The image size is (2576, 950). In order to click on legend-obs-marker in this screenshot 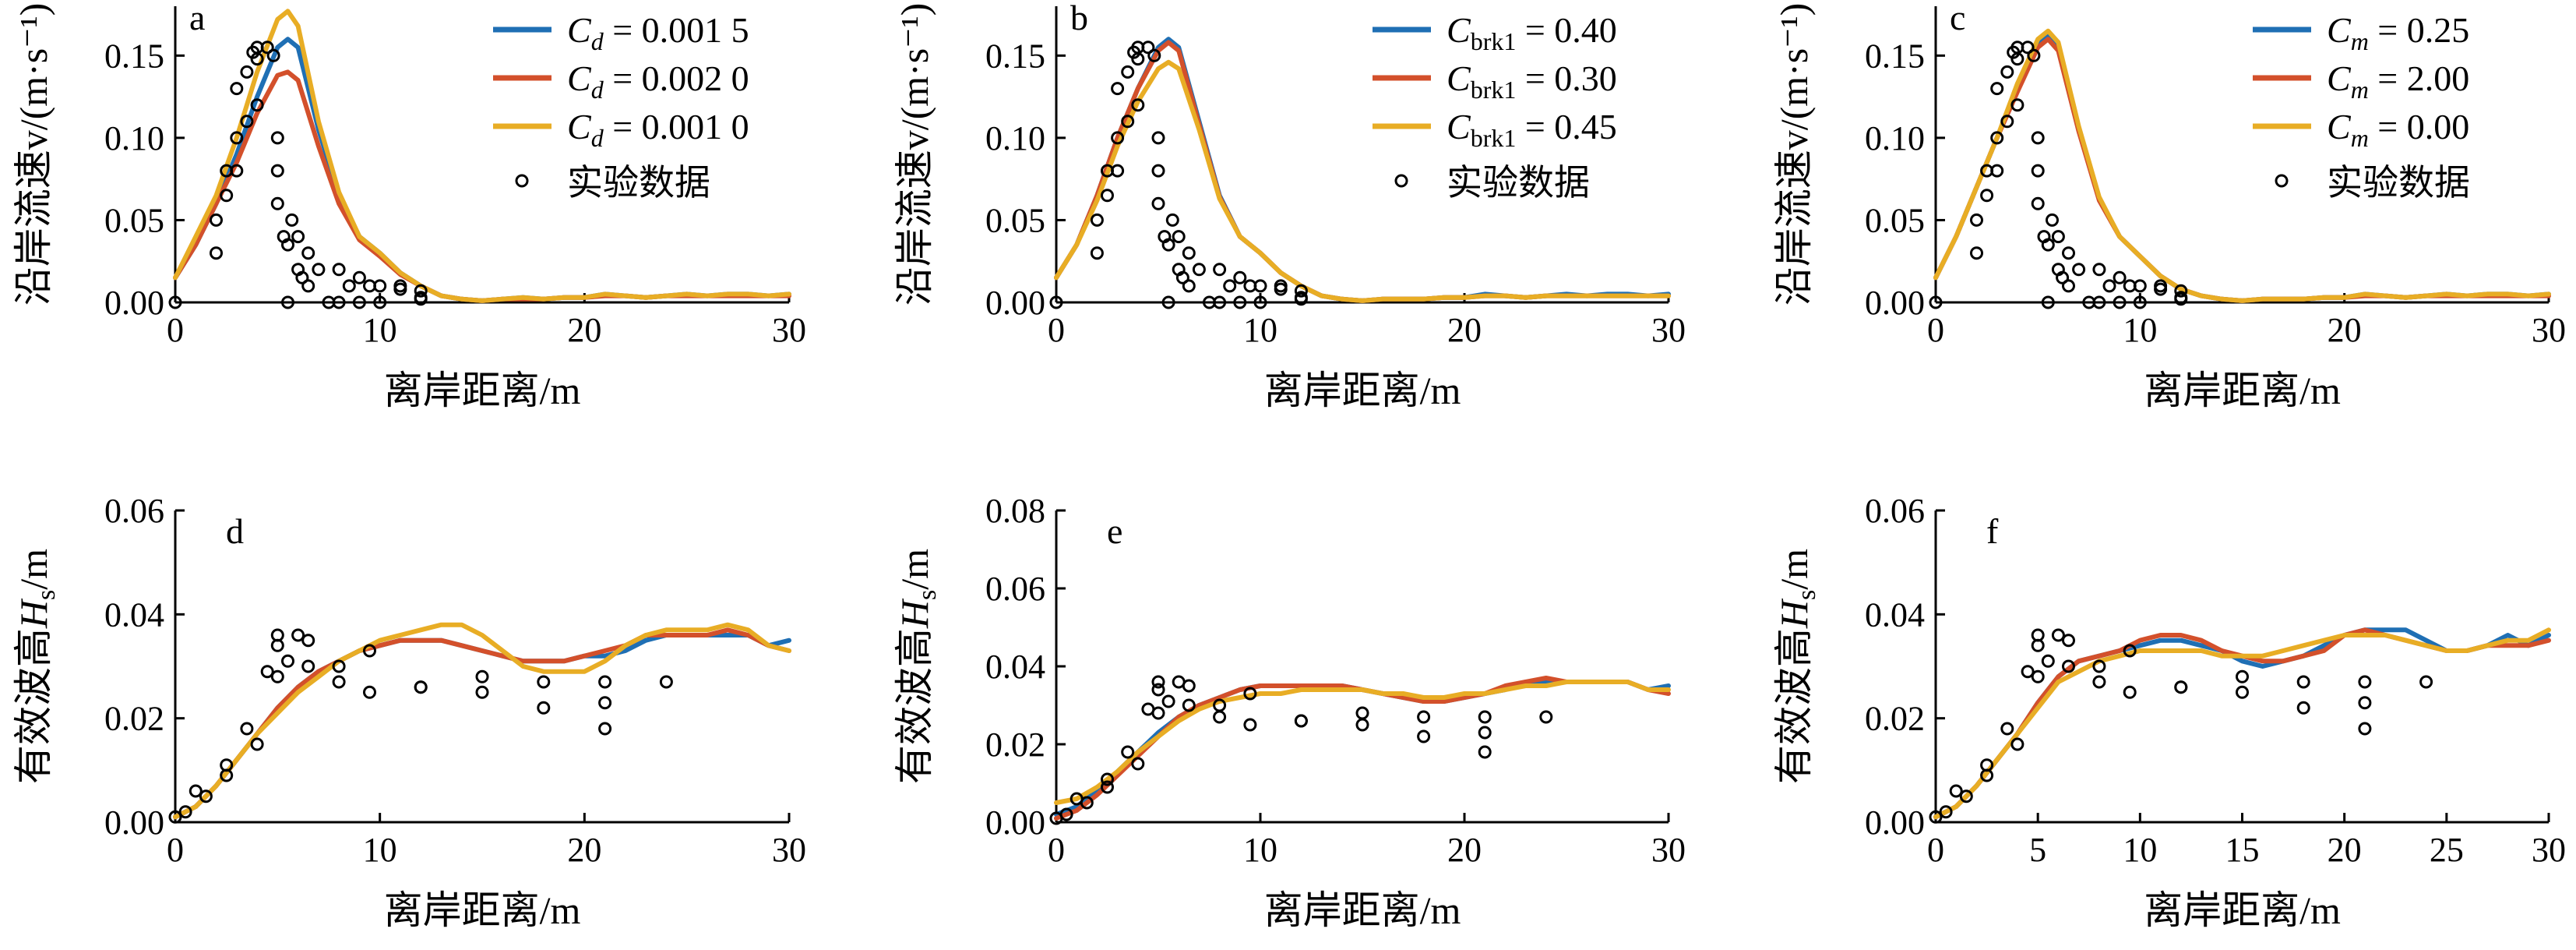, I will do `click(2282, 181)`.